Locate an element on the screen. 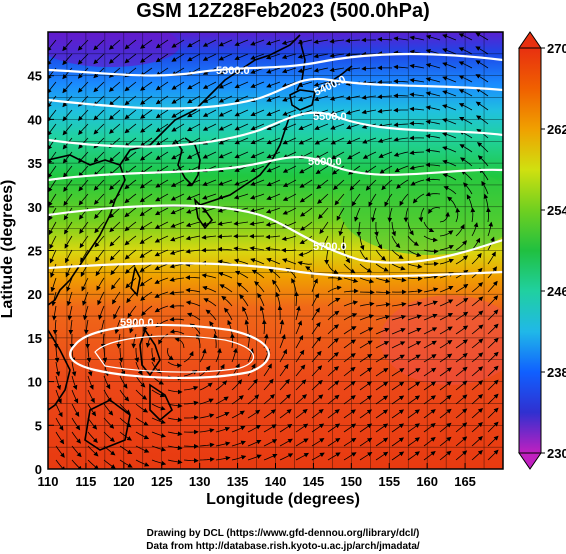  contour-label-5600: 5600.0 is located at coordinates (325, 162).